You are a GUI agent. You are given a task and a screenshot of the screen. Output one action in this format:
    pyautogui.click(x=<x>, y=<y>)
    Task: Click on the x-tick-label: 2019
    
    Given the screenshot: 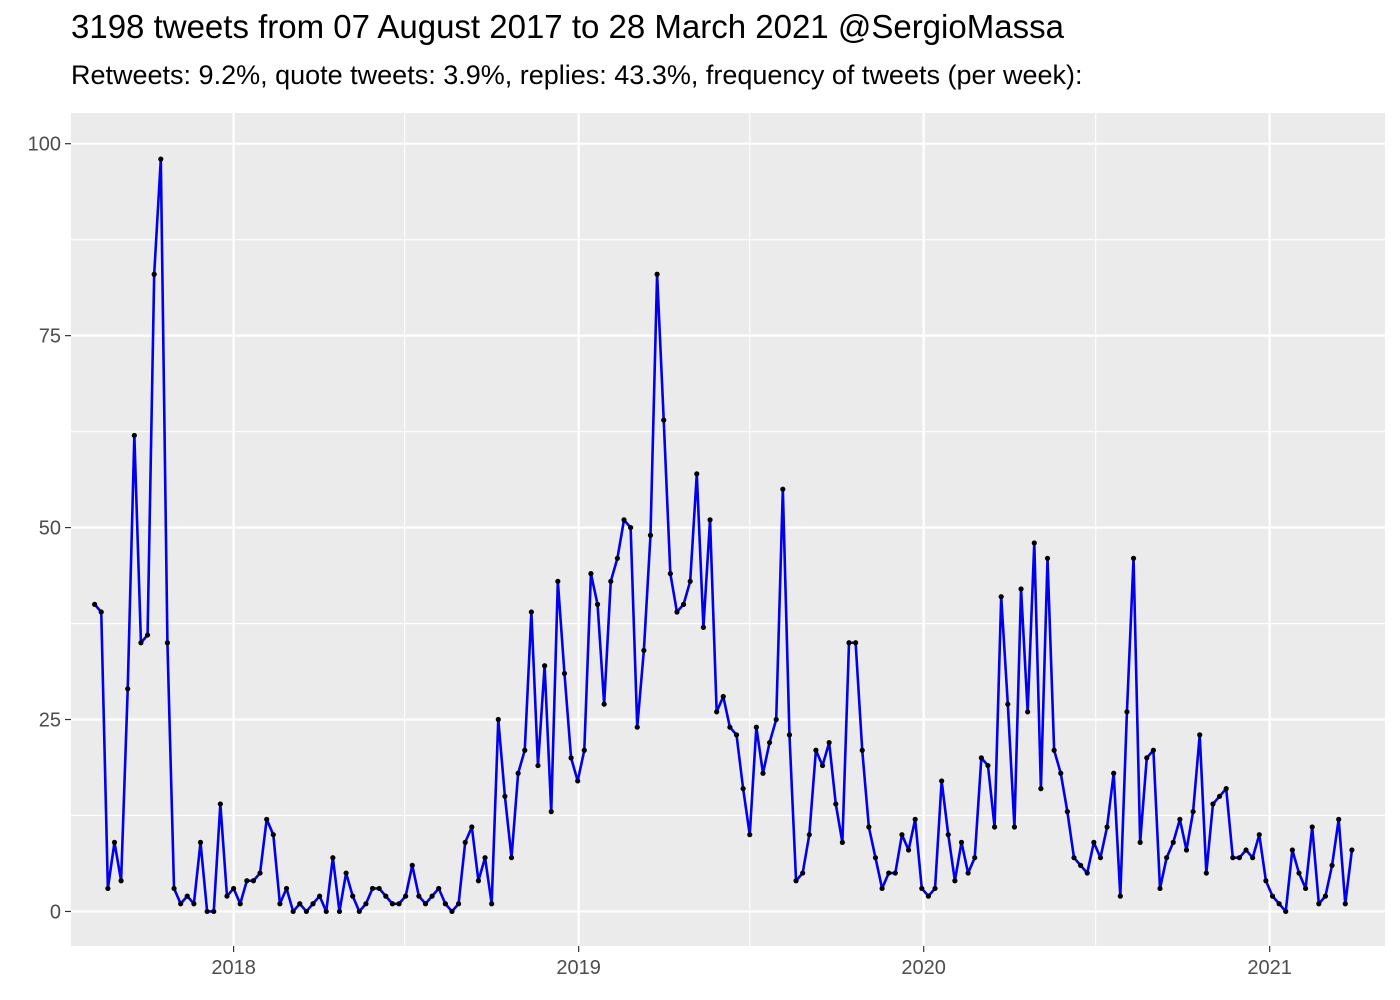 What is the action you would take?
    pyautogui.click(x=578, y=968)
    